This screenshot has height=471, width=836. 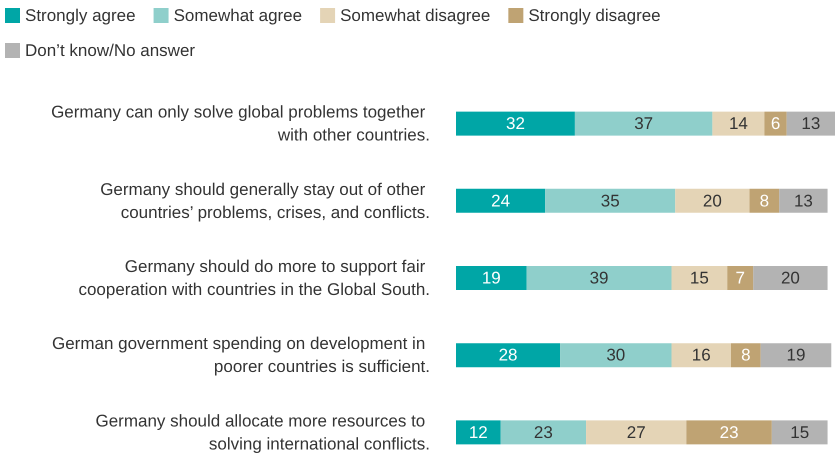 I want to click on data-label: 32, so click(x=515, y=124).